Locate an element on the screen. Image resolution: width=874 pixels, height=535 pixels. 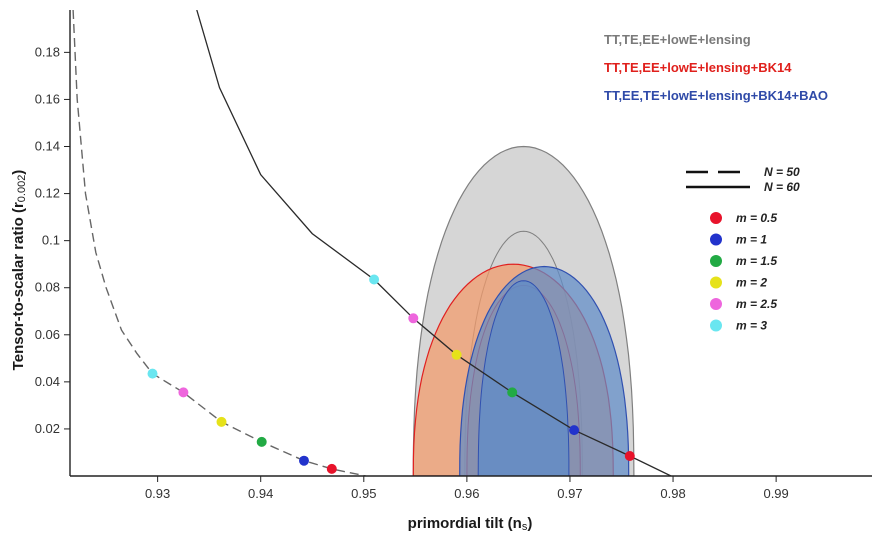
legend-label-m1: m = 1 is located at coordinates (751, 240).